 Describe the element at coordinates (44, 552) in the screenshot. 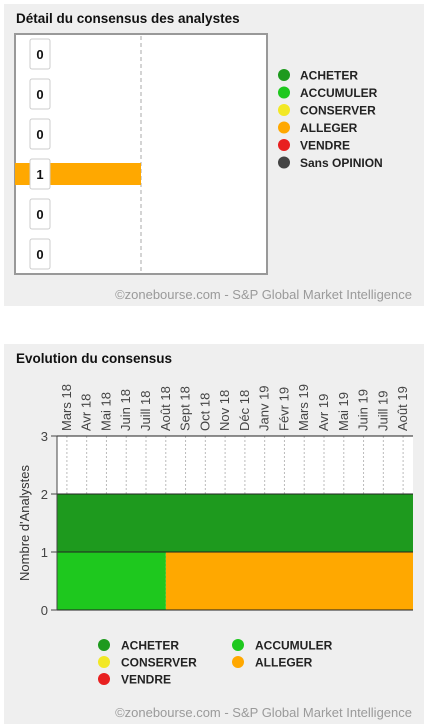

I see `y-tick-label: 1` at that location.